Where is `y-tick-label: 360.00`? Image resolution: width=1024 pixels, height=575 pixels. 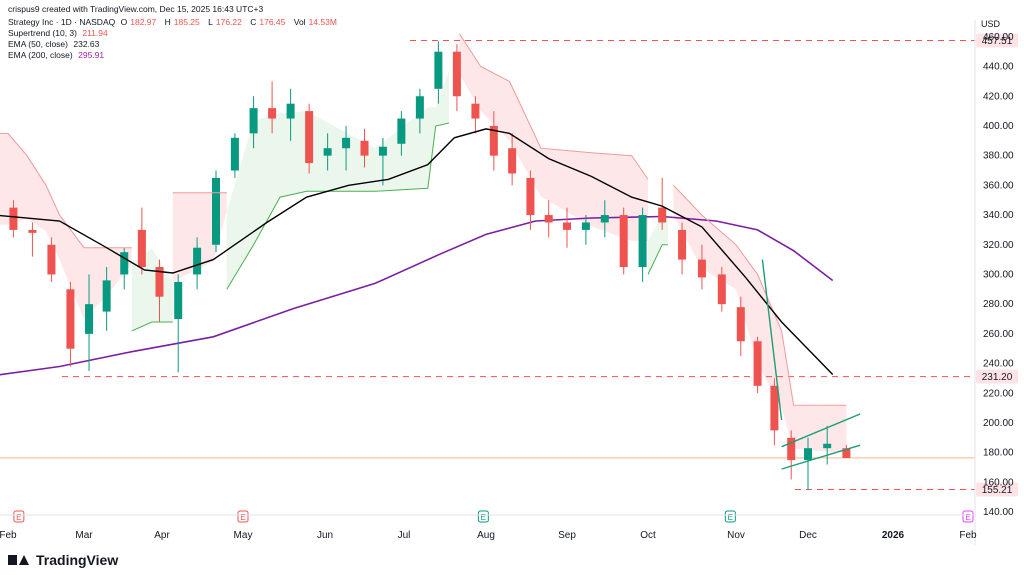 y-tick-label: 360.00 is located at coordinates (998, 185).